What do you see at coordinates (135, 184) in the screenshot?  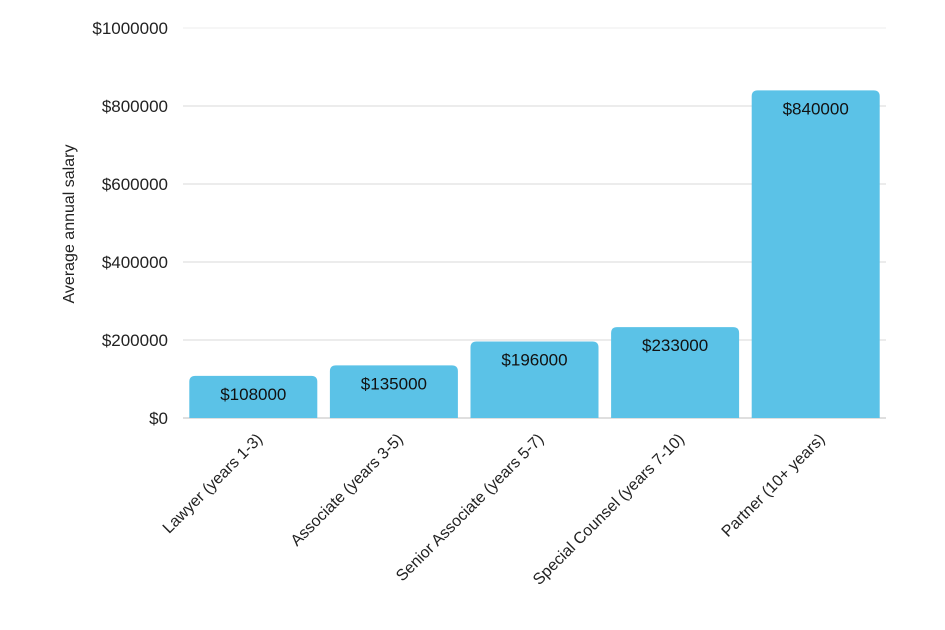 I see `y-tick-label: $600000` at bounding box center [135, 184].